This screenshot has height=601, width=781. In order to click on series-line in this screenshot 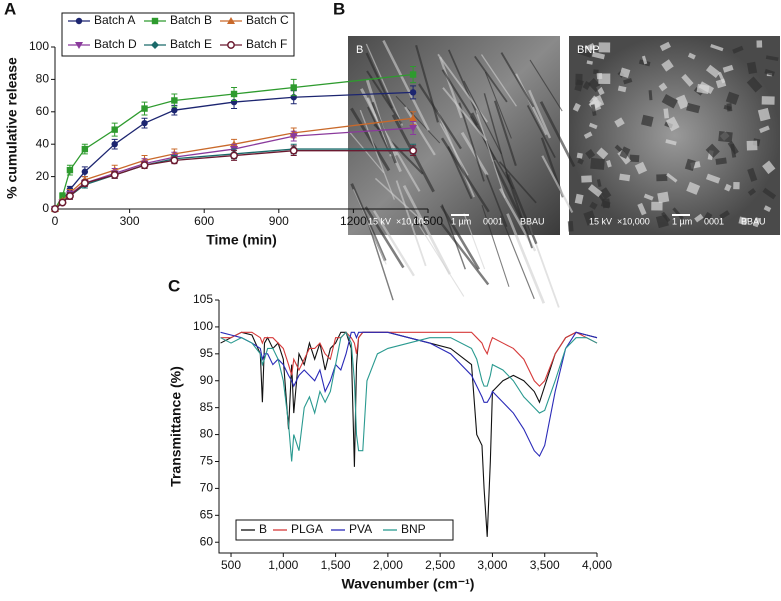, I will do `click(409, 359)`.